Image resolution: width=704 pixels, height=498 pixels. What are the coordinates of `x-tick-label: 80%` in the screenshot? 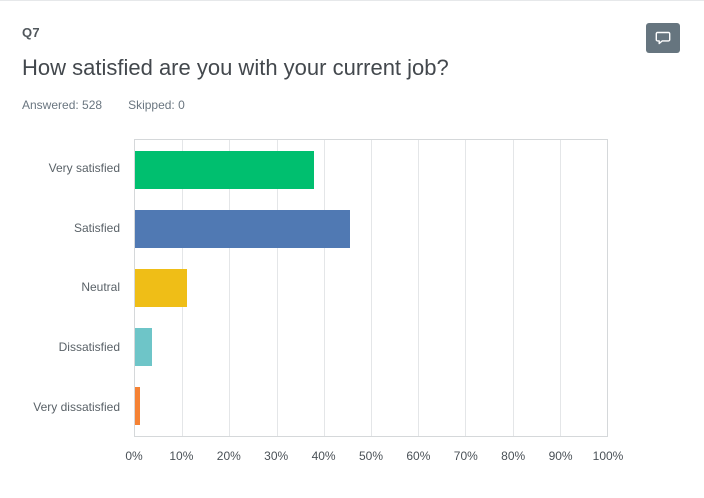 It's located at (513, 456).